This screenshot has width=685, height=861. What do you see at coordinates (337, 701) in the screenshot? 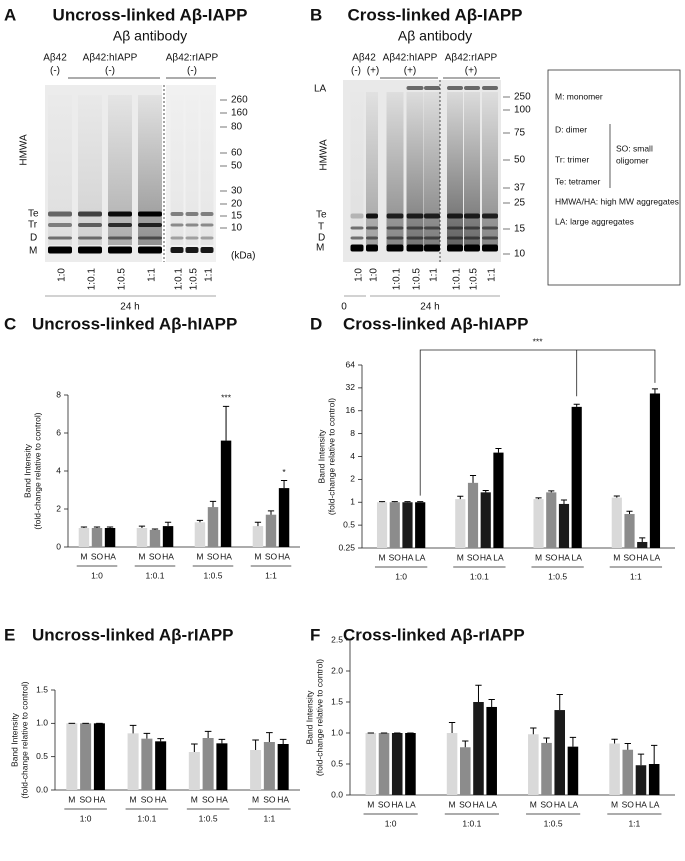
I see `y-tick-label: 1.5` at bounding box center [337, 701].